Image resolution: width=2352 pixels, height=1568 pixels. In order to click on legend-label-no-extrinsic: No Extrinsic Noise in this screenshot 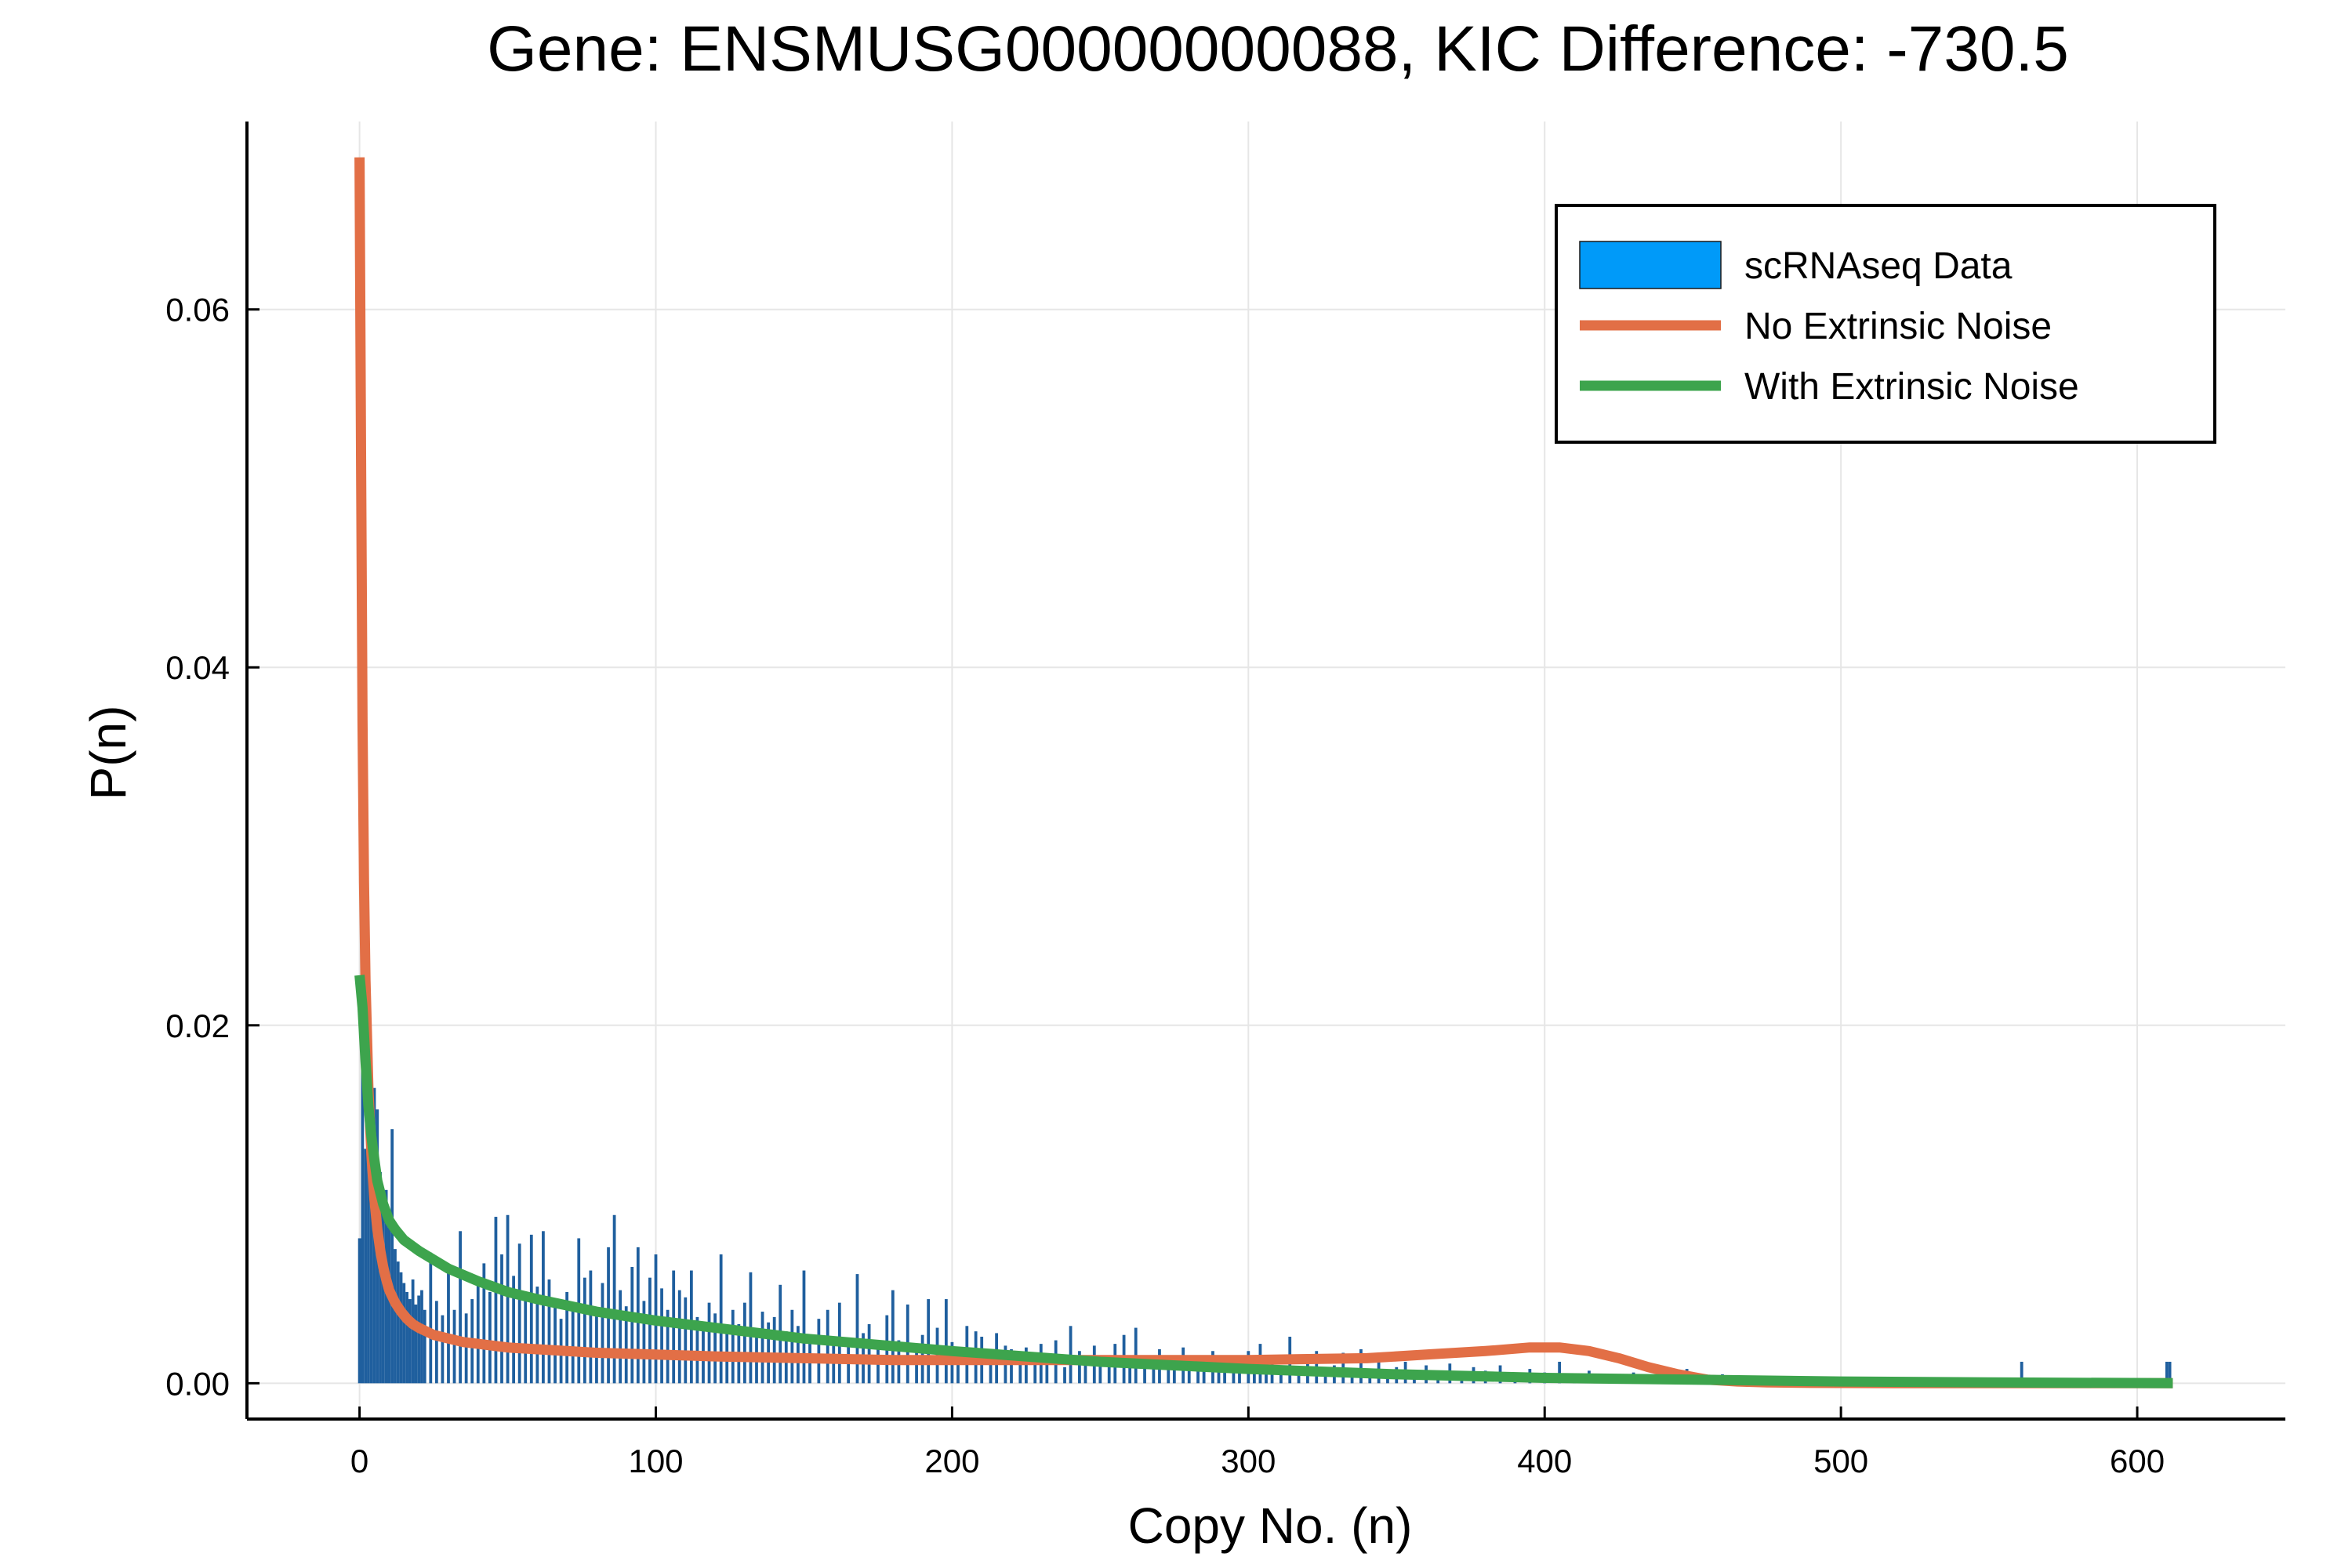, I will do `click(1898, 326)`.